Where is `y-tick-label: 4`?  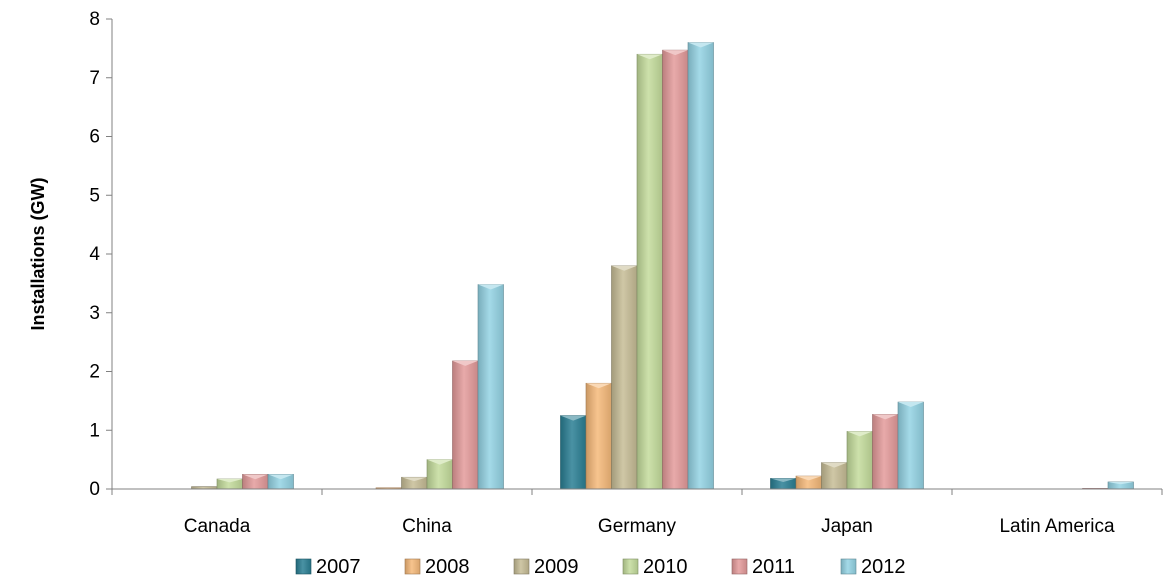 y-tick-label: 4 is located at coordinates (94, 254).